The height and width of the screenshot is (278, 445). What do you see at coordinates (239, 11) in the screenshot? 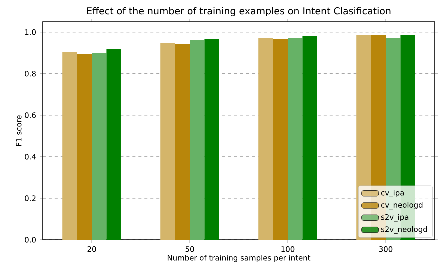
I see `chart-title: Effect of the number of training examples on Intent Clasification` at bounding box center [239, 11].